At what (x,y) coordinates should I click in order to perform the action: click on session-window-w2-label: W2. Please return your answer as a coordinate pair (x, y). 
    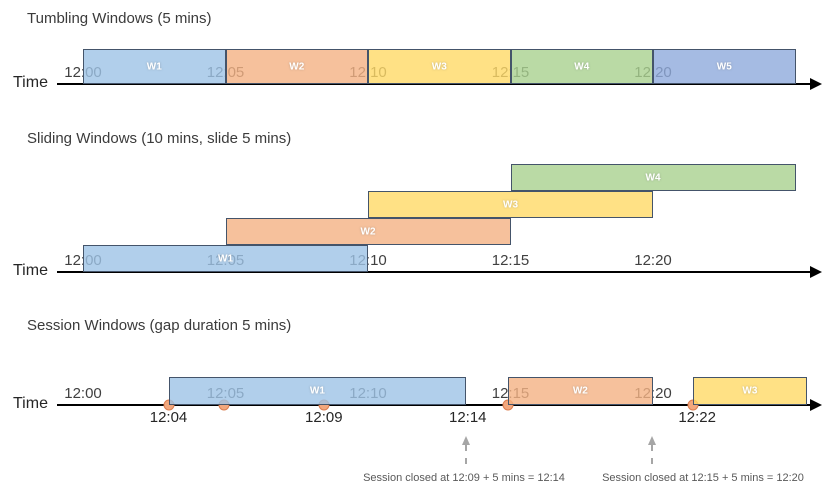
    Looking at the image, I should click on (580, 391).